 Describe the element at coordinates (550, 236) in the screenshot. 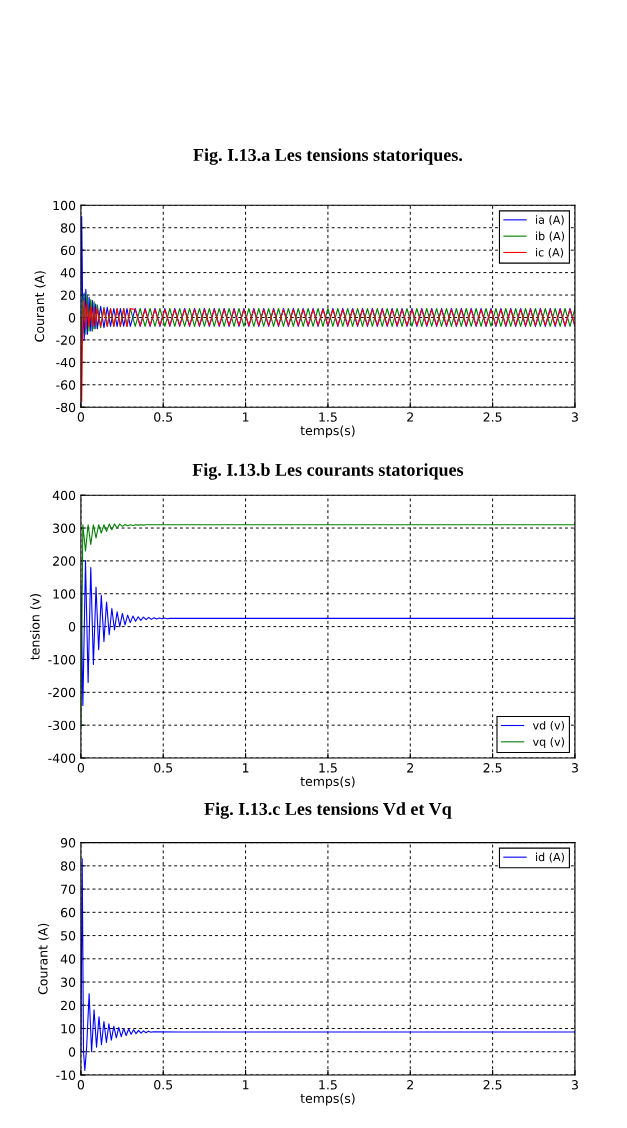

I see `legend-label: ib (A)` at that location.